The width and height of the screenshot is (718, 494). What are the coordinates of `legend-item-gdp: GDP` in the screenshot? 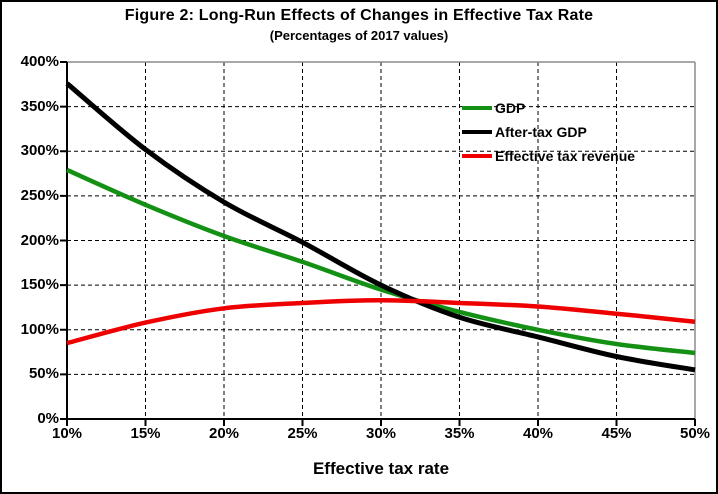 It's located at (548, 108).